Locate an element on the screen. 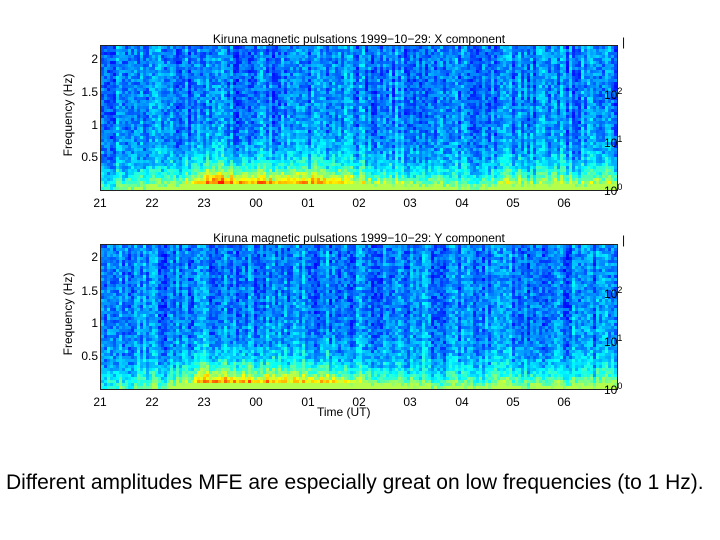 Image resolution: width=720 pixels, height=540 pixels. panel-y-xtick: 06 is located at coordinates (564, 402).